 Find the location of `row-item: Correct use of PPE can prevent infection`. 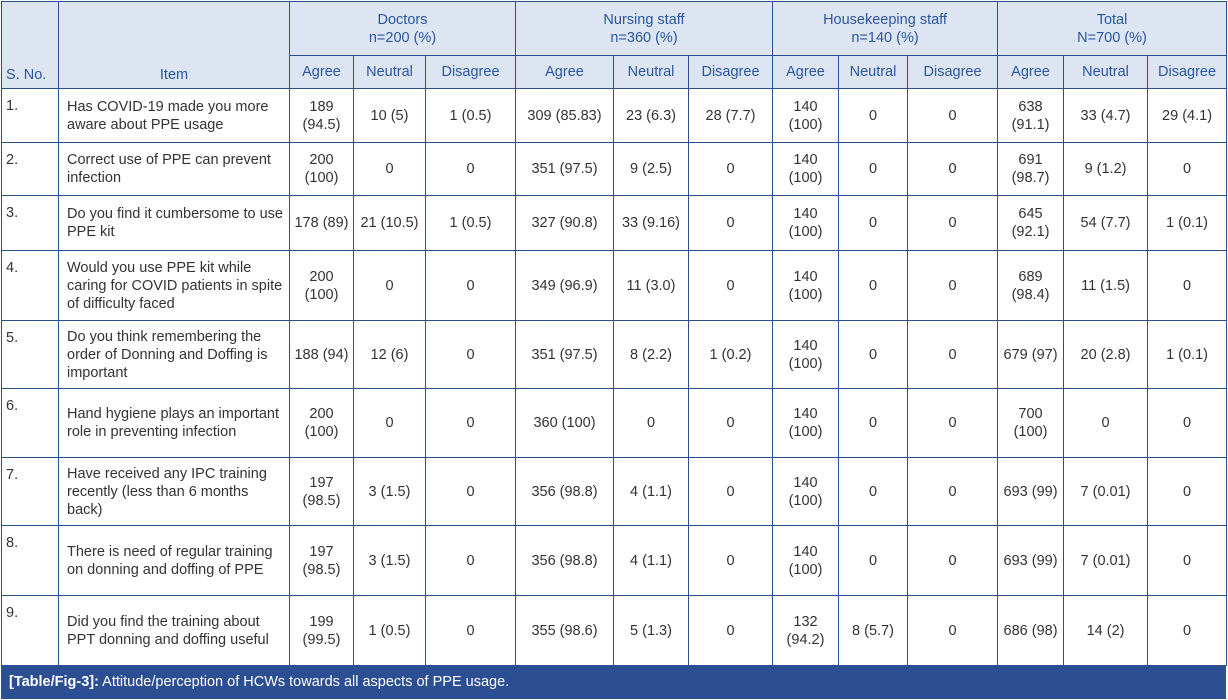

row-item: Correct use of PPE can prevent infection is located at coordinates (174, 169).